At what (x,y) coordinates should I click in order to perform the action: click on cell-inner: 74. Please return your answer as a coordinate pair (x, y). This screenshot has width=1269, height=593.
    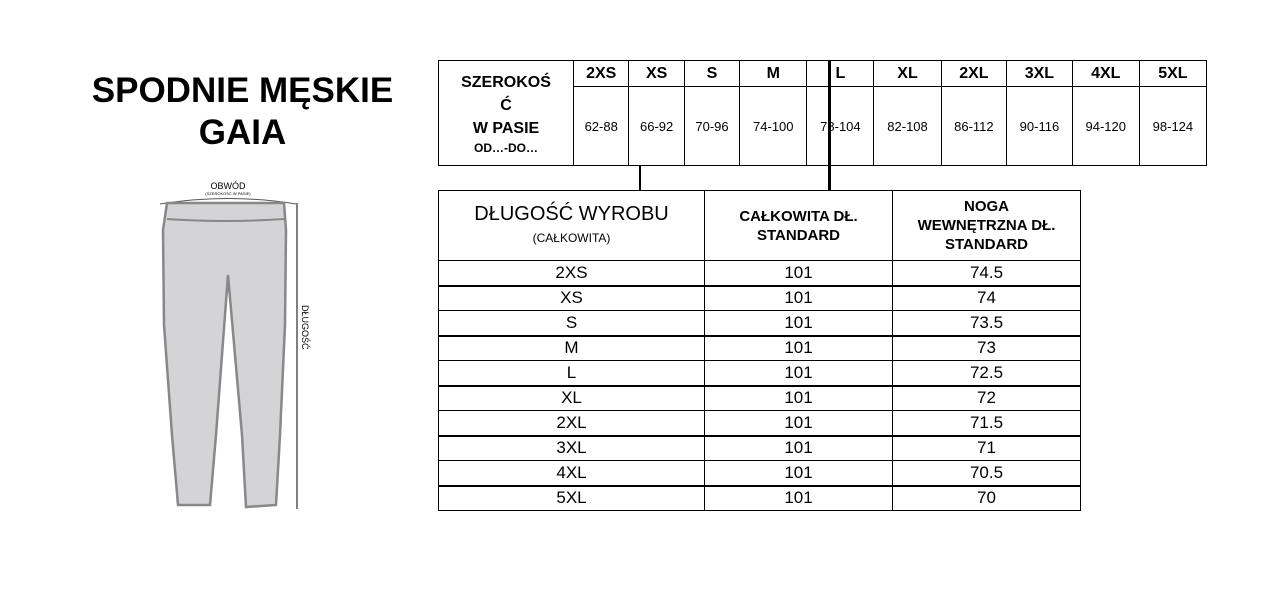
    Looking at the image, I should click on (986, 297).